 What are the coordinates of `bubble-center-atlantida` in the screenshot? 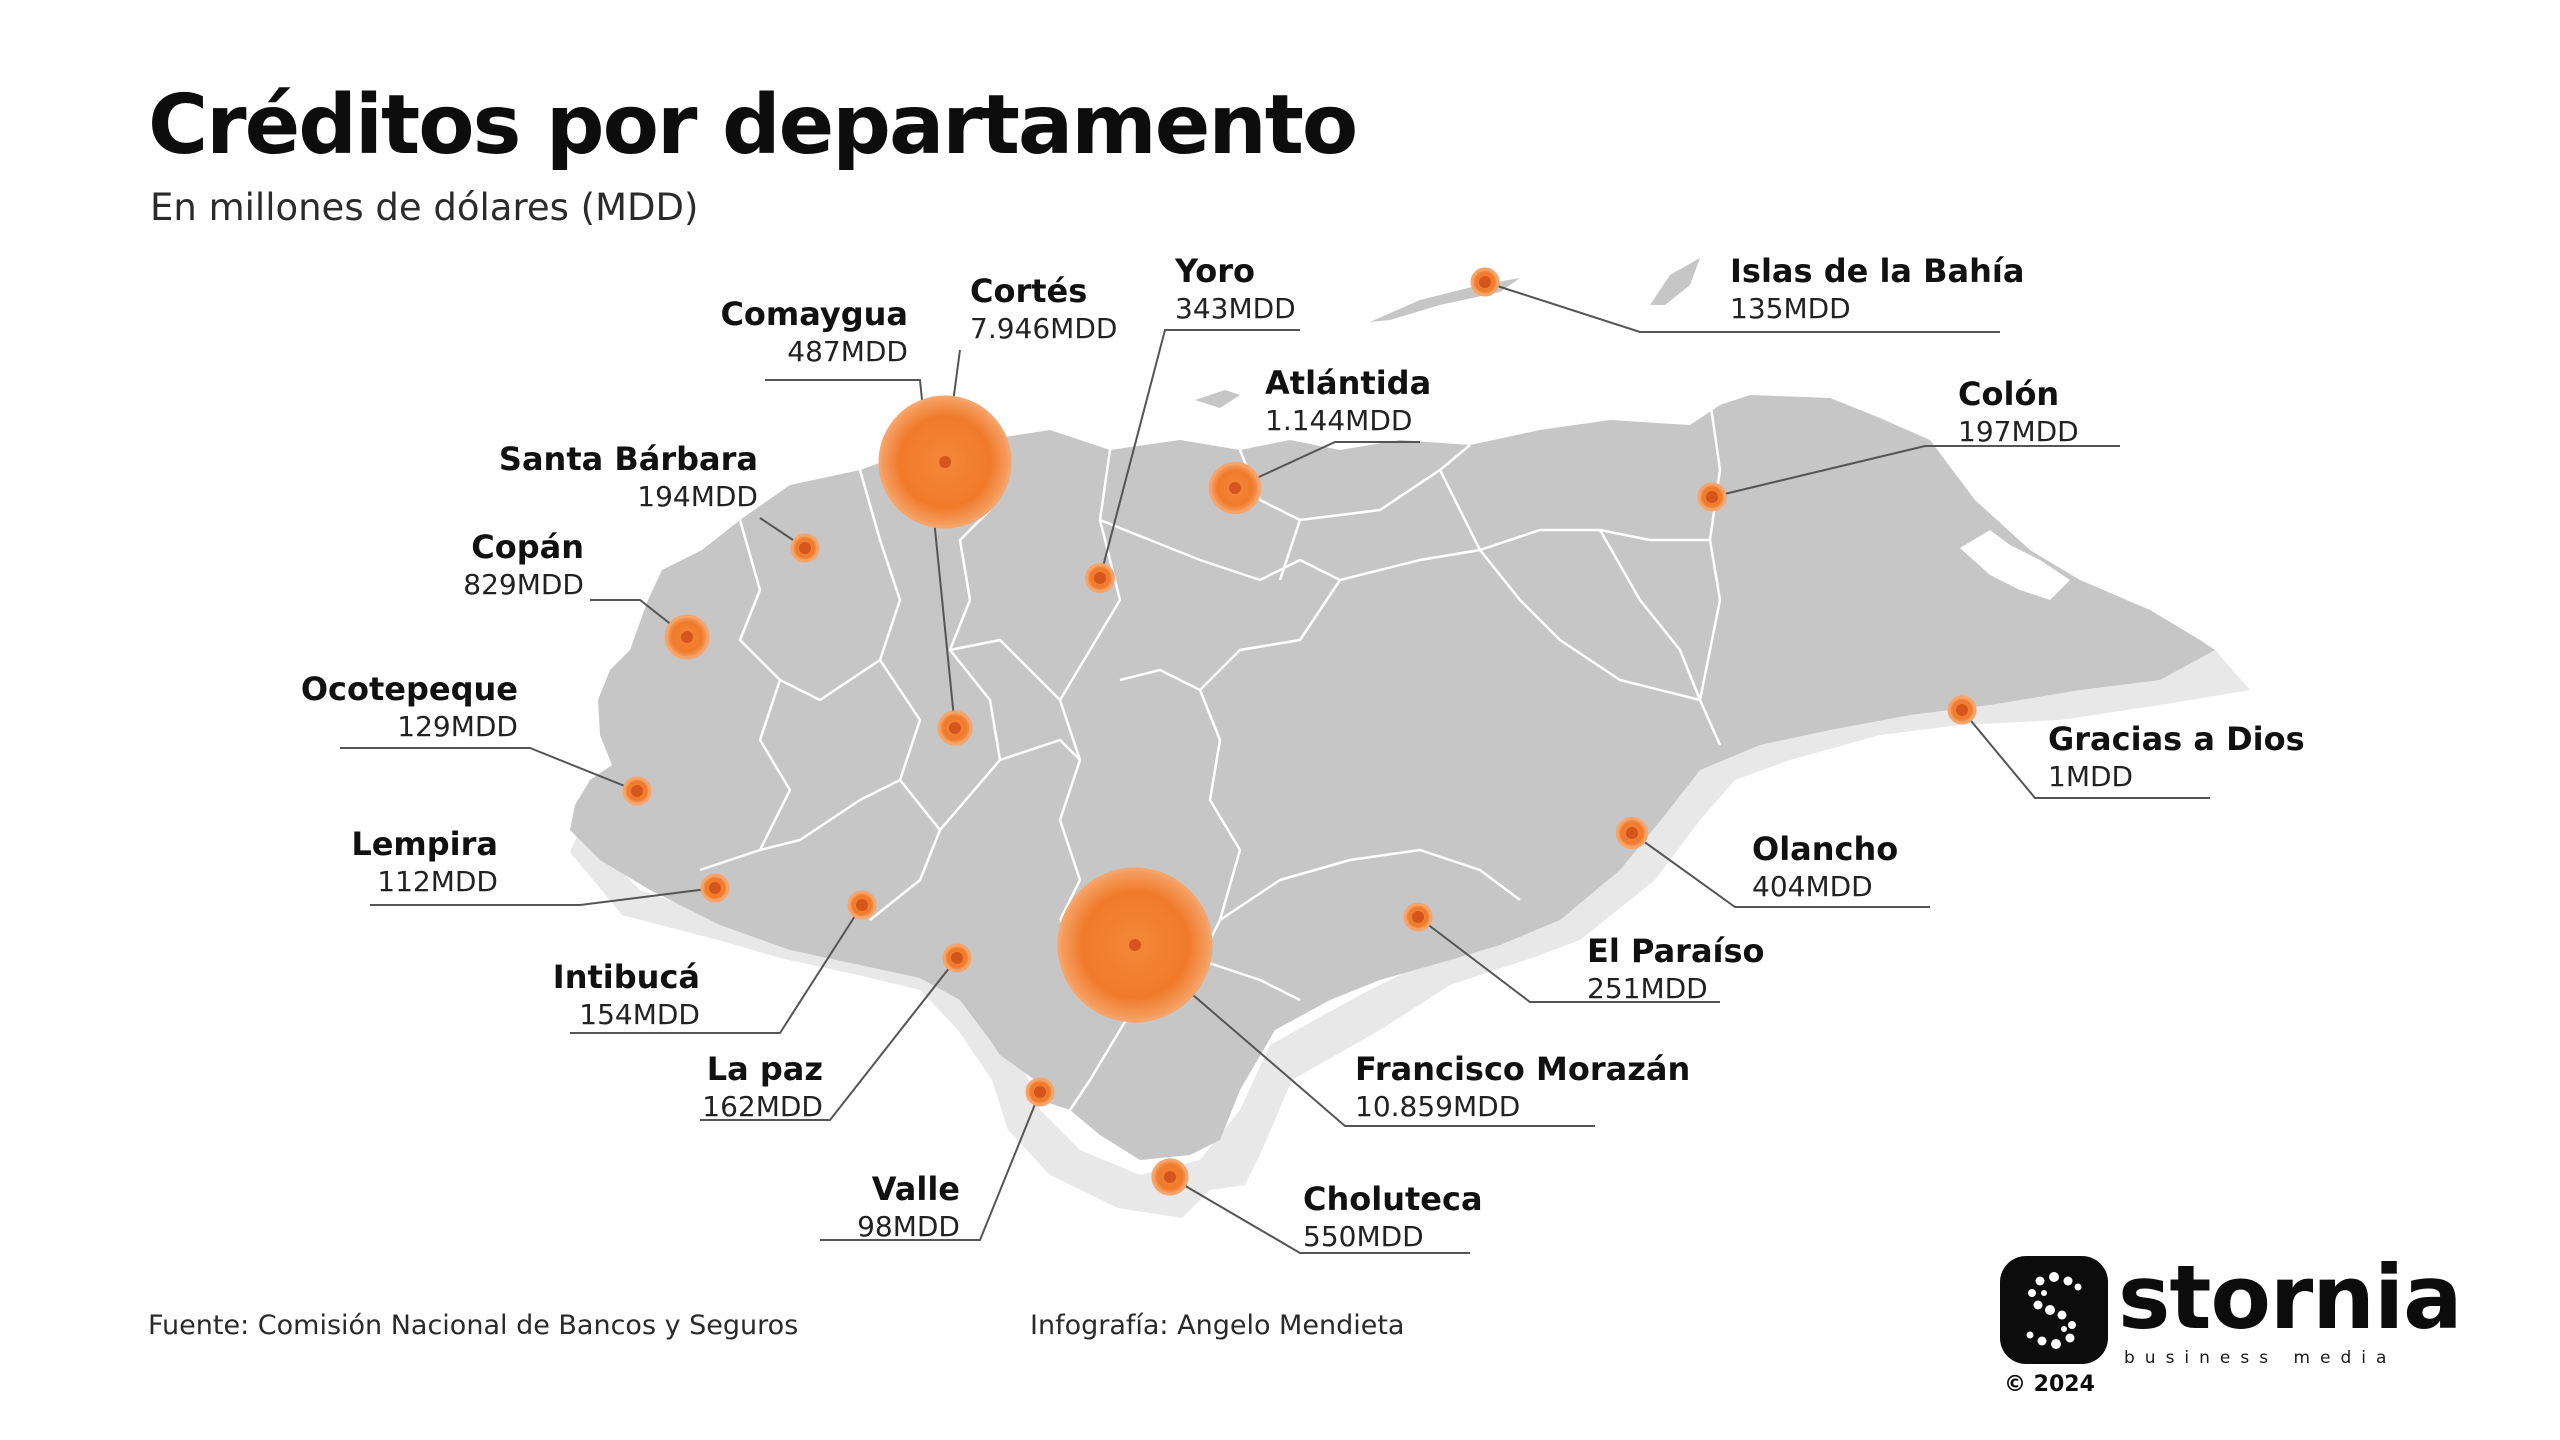 It's located at (1235, 488).